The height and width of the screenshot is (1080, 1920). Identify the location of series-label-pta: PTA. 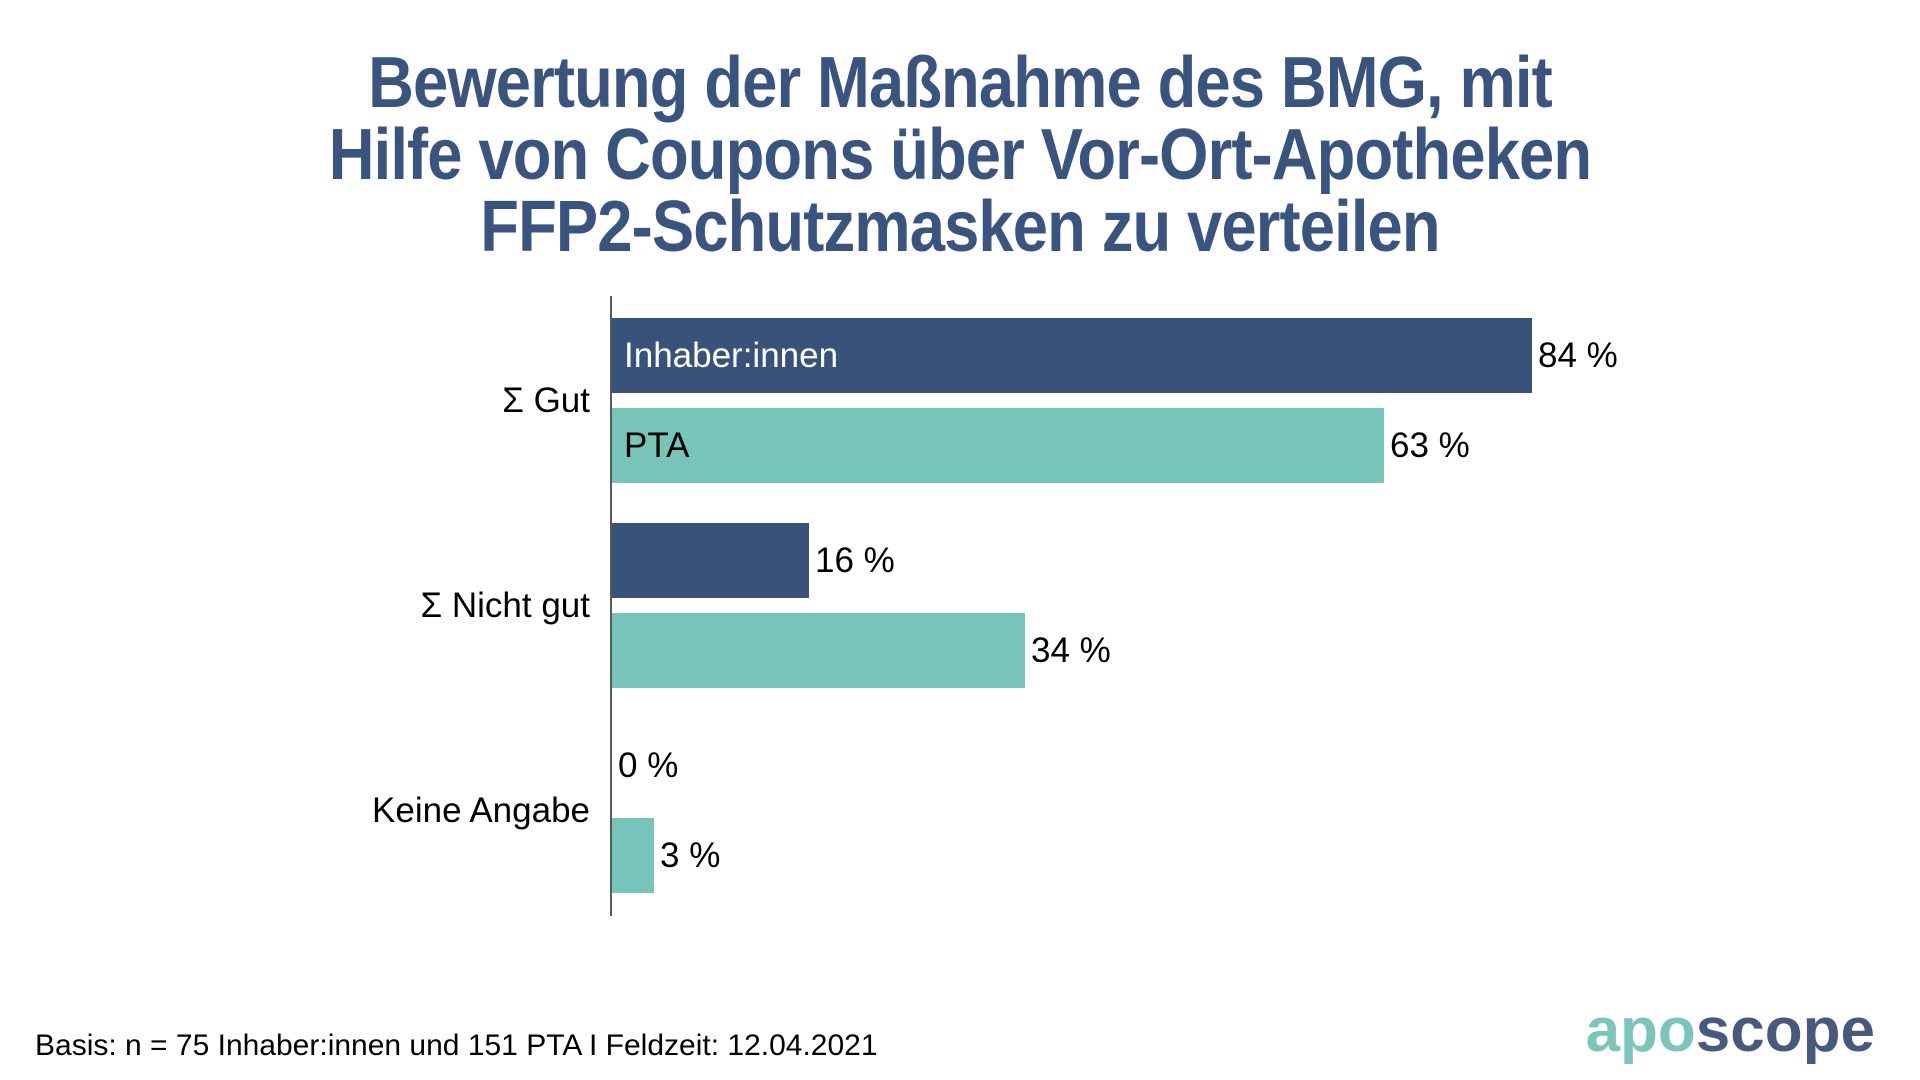
(657, 445).